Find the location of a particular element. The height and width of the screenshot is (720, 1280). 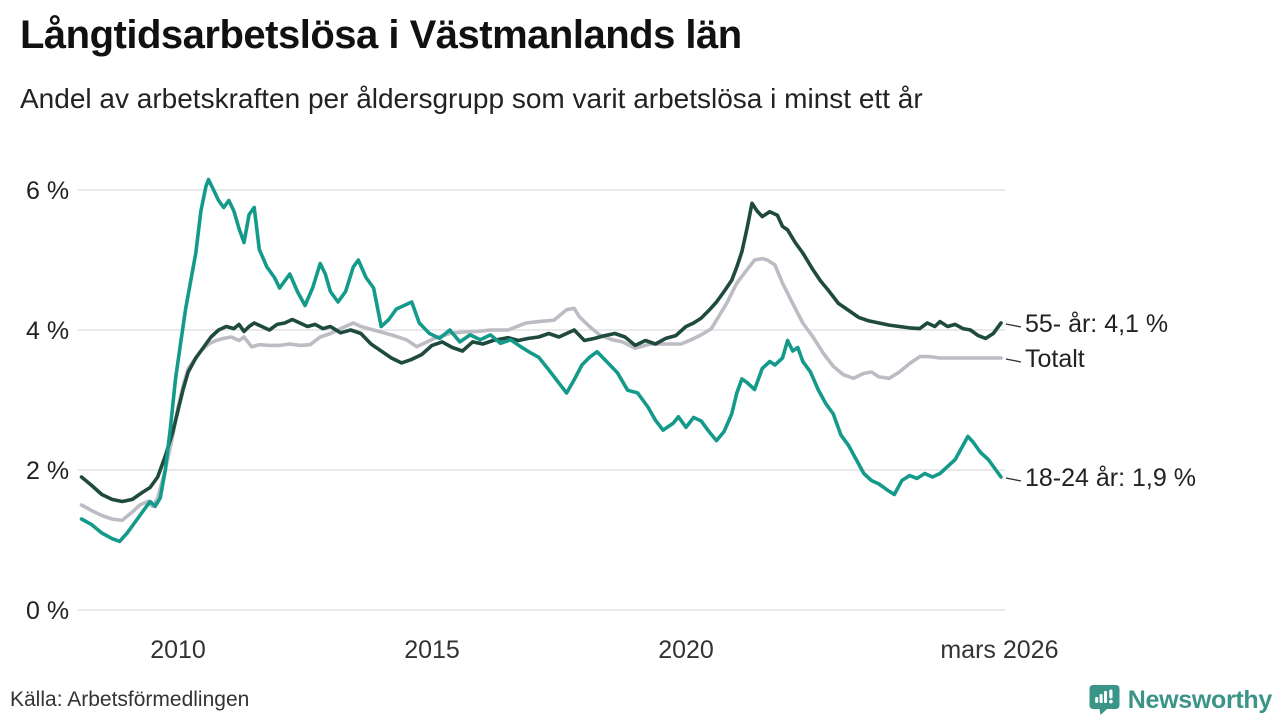

x-tick-label: mars 2026 is located at coordinates (999, 650).